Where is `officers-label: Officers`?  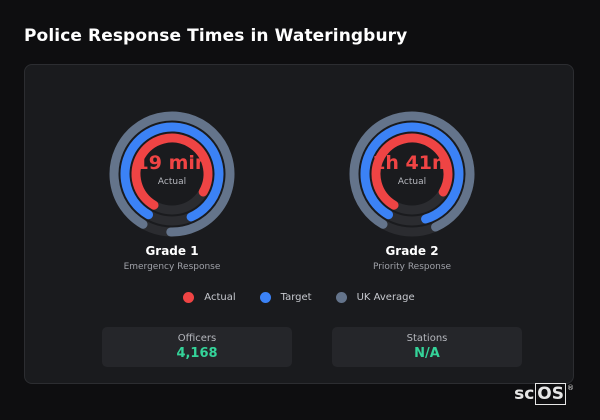 officers-label: Officers is located at coordinates (197, 338).